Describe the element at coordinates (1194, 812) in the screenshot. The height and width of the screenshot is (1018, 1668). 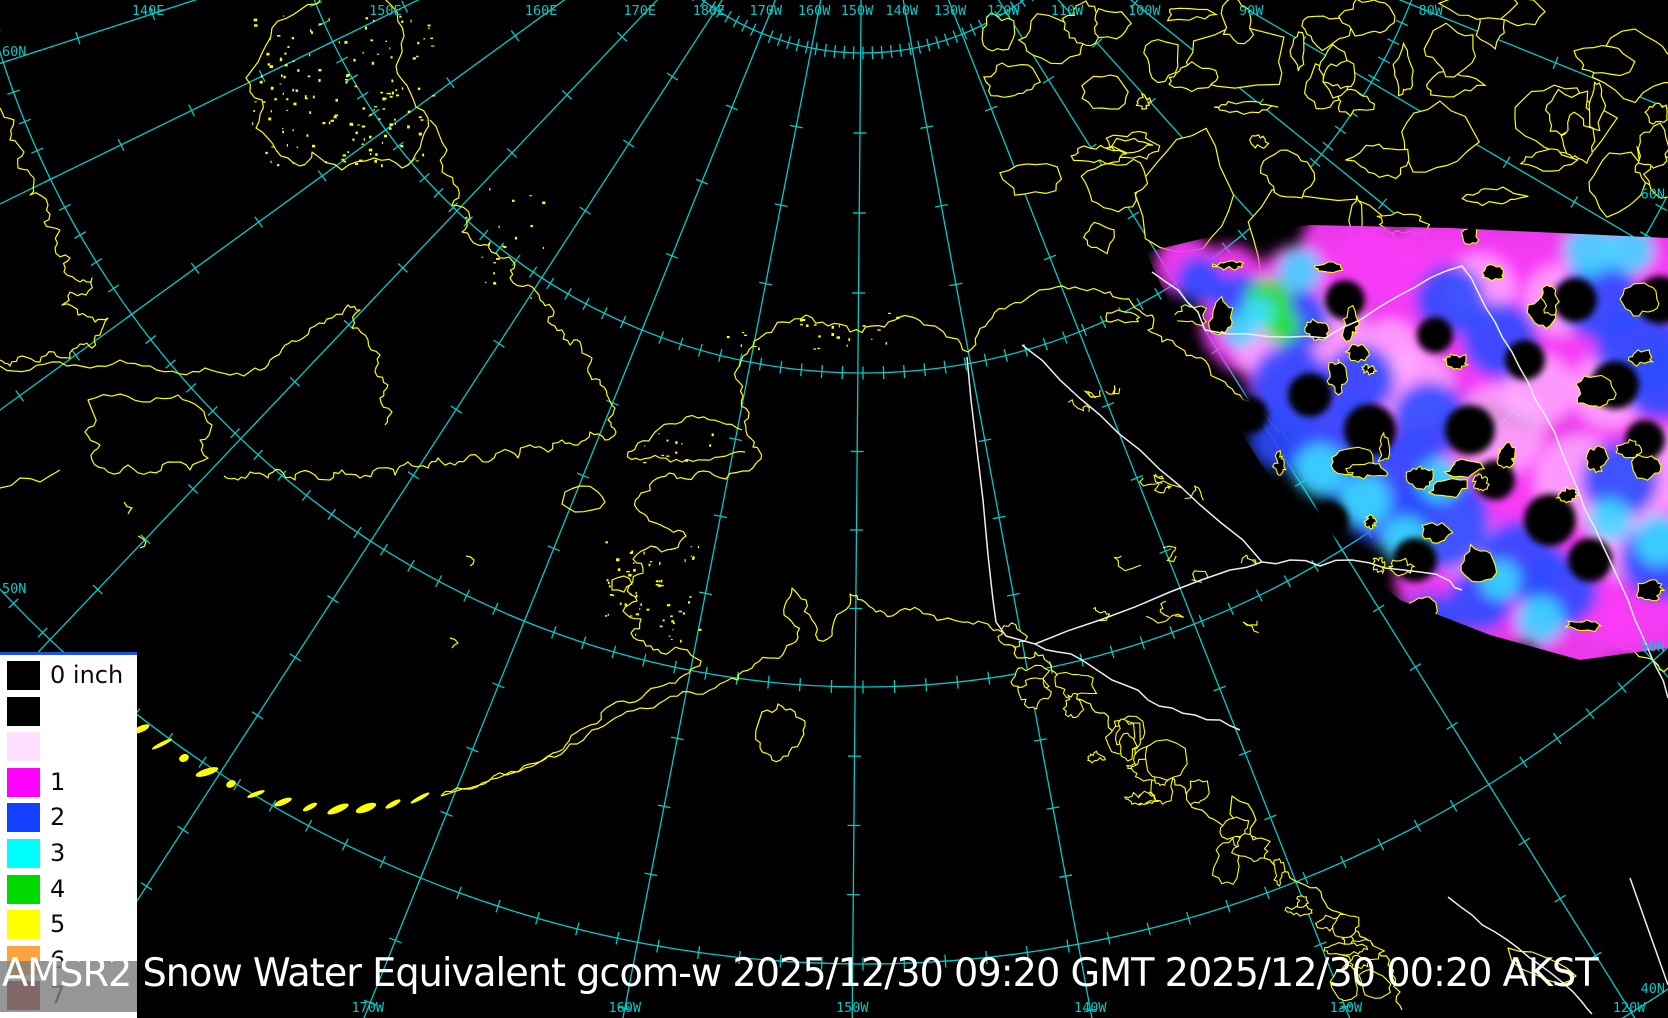
I see `bc-coast-islands` at that location.